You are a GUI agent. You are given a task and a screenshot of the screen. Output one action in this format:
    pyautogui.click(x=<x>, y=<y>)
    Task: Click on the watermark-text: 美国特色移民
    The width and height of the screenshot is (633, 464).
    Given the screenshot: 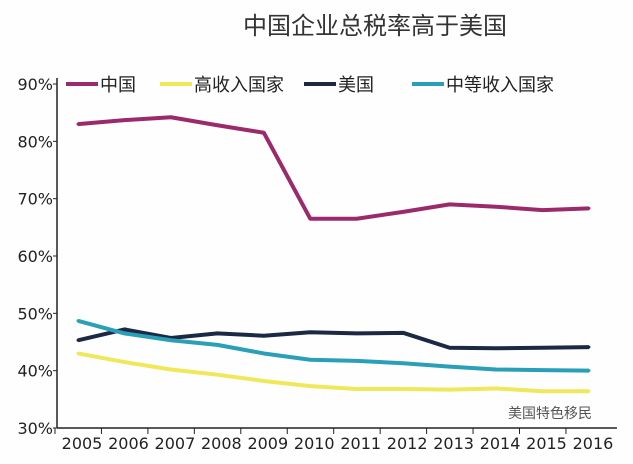 What is the action you would take?
    pyautogui.click(x=550, y=413)
    